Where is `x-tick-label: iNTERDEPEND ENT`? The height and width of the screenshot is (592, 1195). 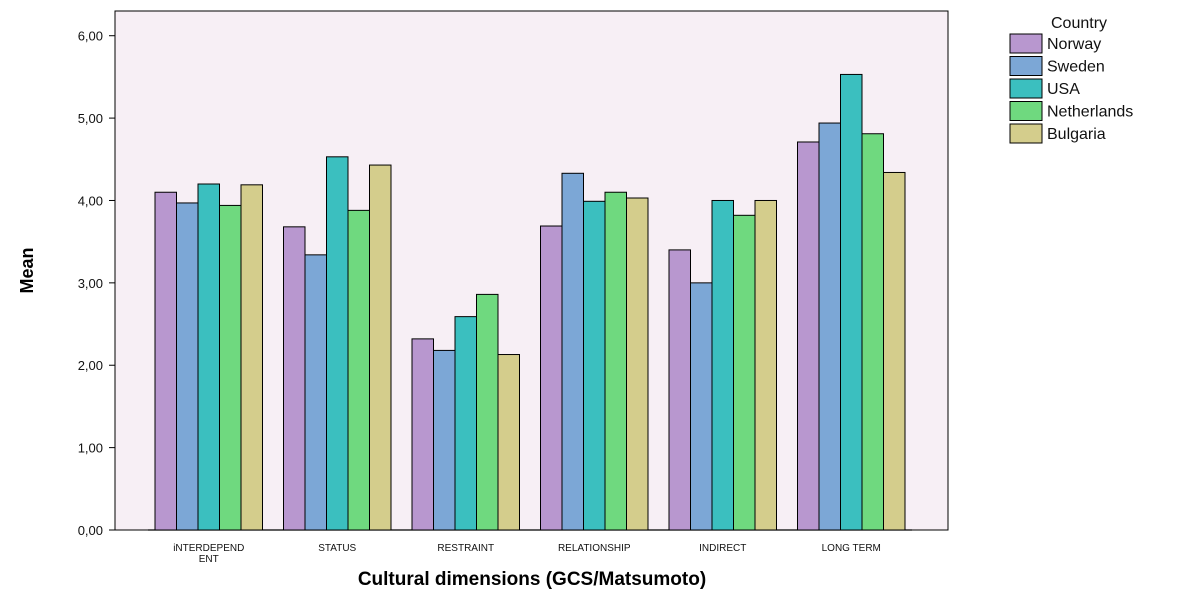
x-tick-label: iNTERDEPEND ENT is located at coordinates (208, 554).